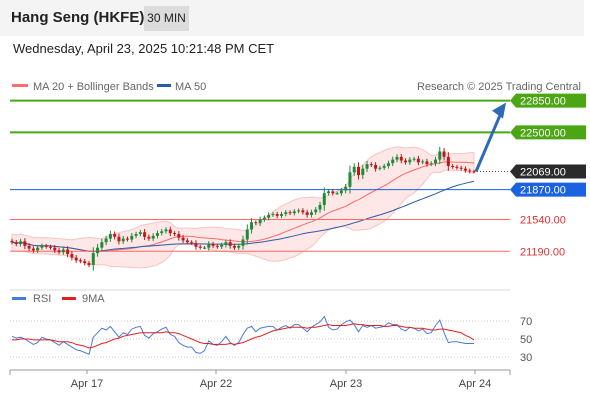  I want to click on chart-header: Hang Seng (HKFE) 30 MIN, so click(292, 18).